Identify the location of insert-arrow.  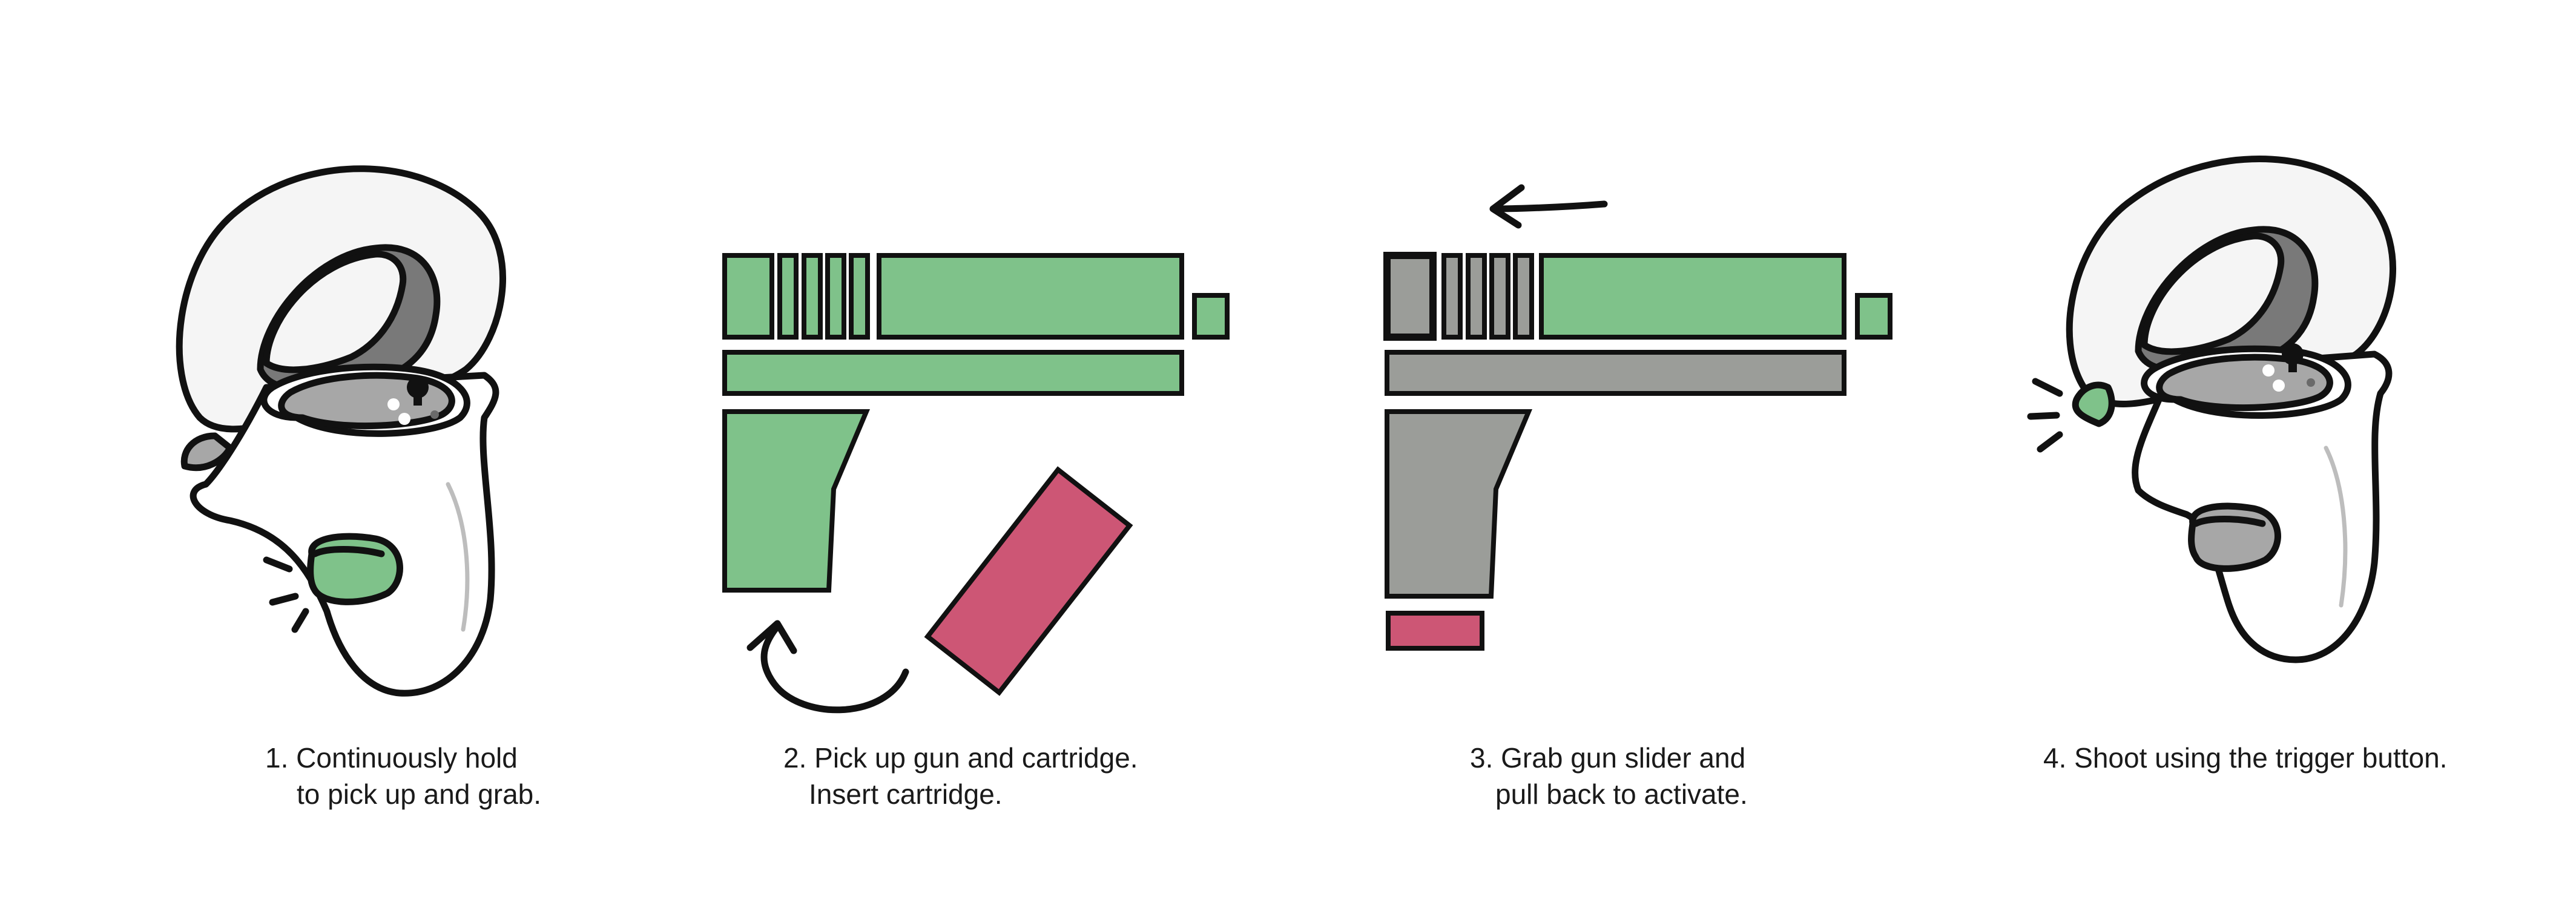
(827, 667).